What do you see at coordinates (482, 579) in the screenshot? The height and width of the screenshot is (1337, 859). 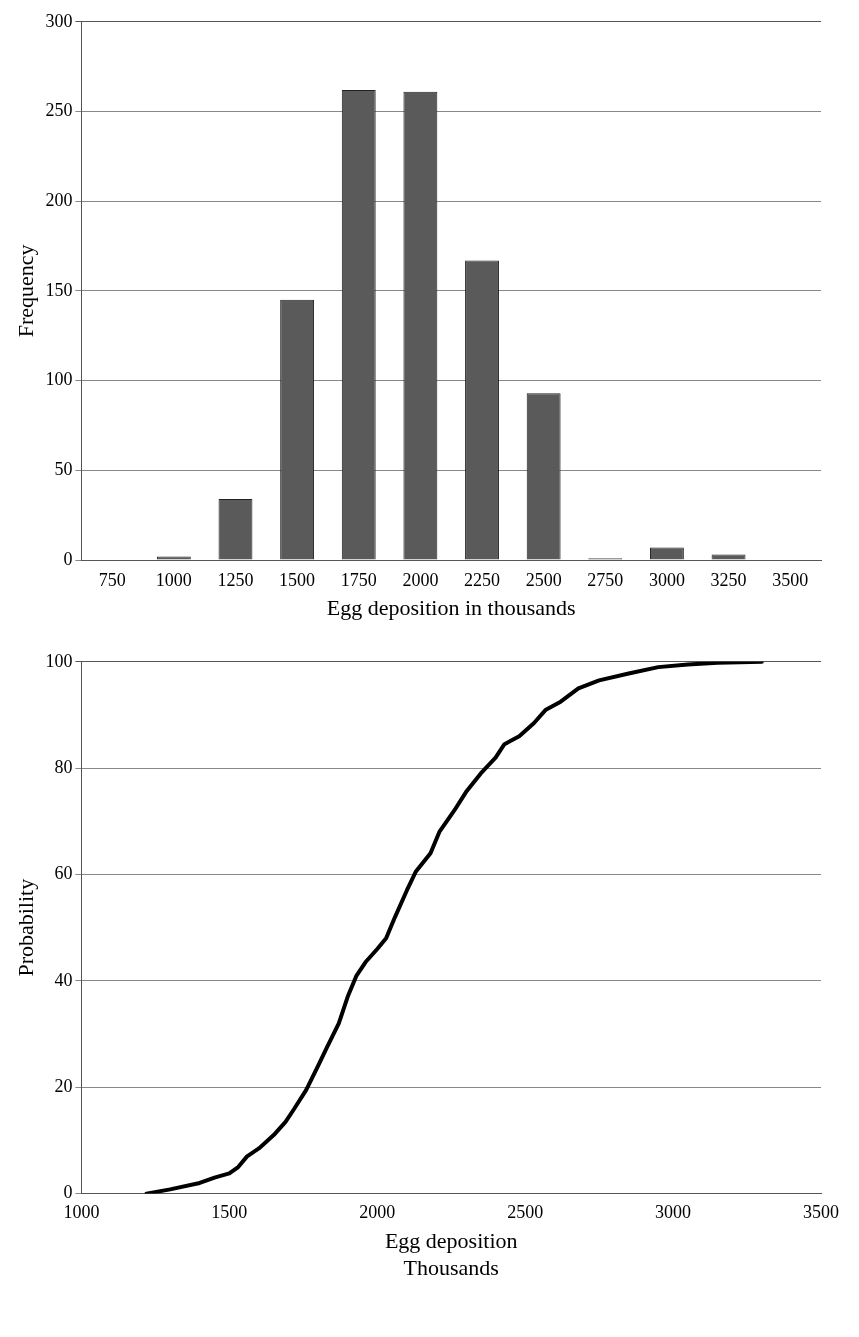 I see `x-tick-label: 2250` at bounding box center [482, 579].